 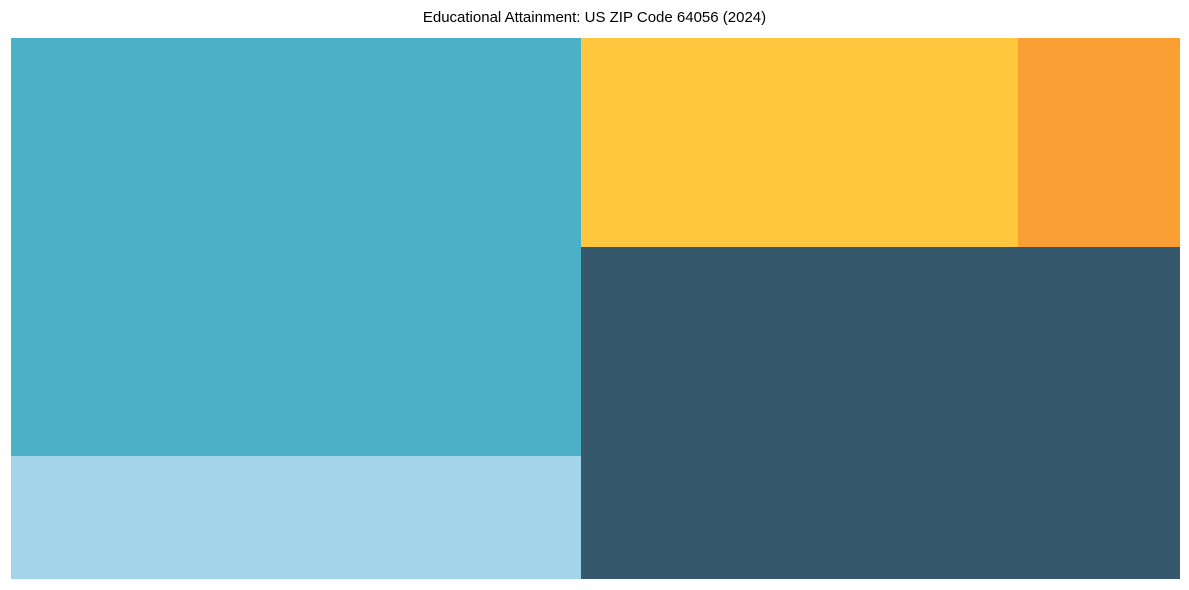 What do you see at coordinates (296, 517) in the screenshot?
I see `treemap-tile-4-light-blue` at bounding box center [296, 517].